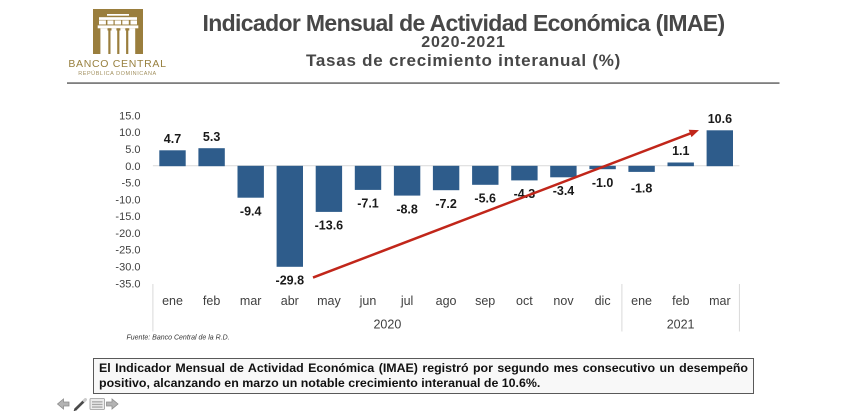 The width and height of the screenshot is (848, 411). Describe the element at coordinates (681, 325) in the screenshot. I see `svg-text: 2021` at that location.